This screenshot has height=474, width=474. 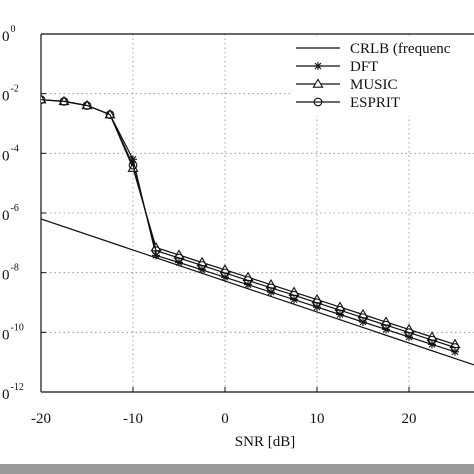 I want to click on legend-item: MUSIC, so click(x=347, y=85).